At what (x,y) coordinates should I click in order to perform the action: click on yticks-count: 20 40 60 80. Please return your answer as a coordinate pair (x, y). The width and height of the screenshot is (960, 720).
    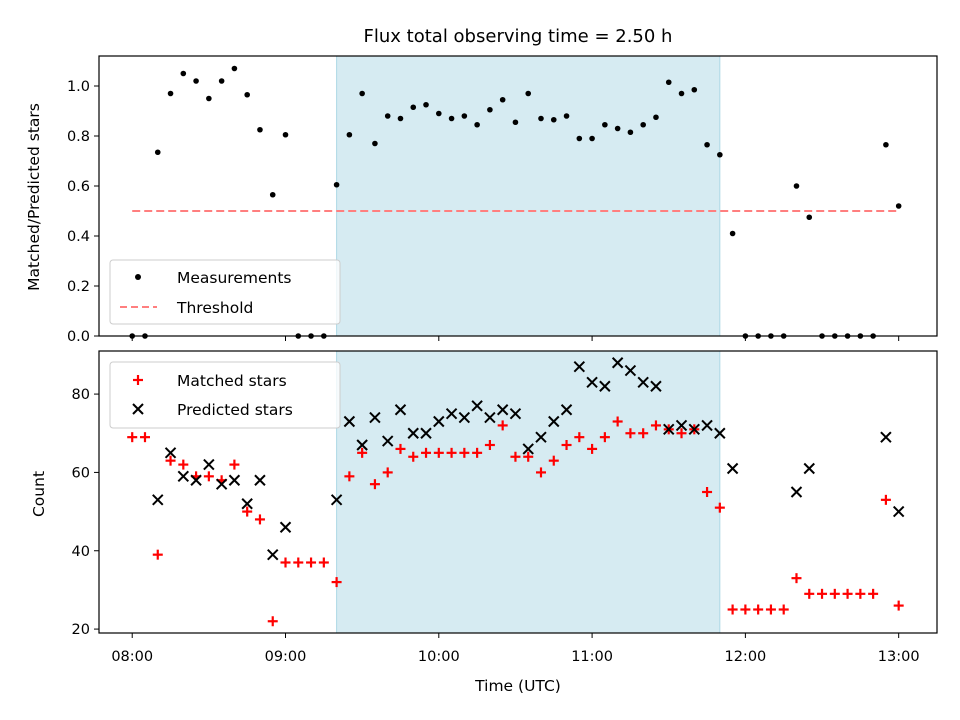
    Looking at the image, I should click on (85, 512).